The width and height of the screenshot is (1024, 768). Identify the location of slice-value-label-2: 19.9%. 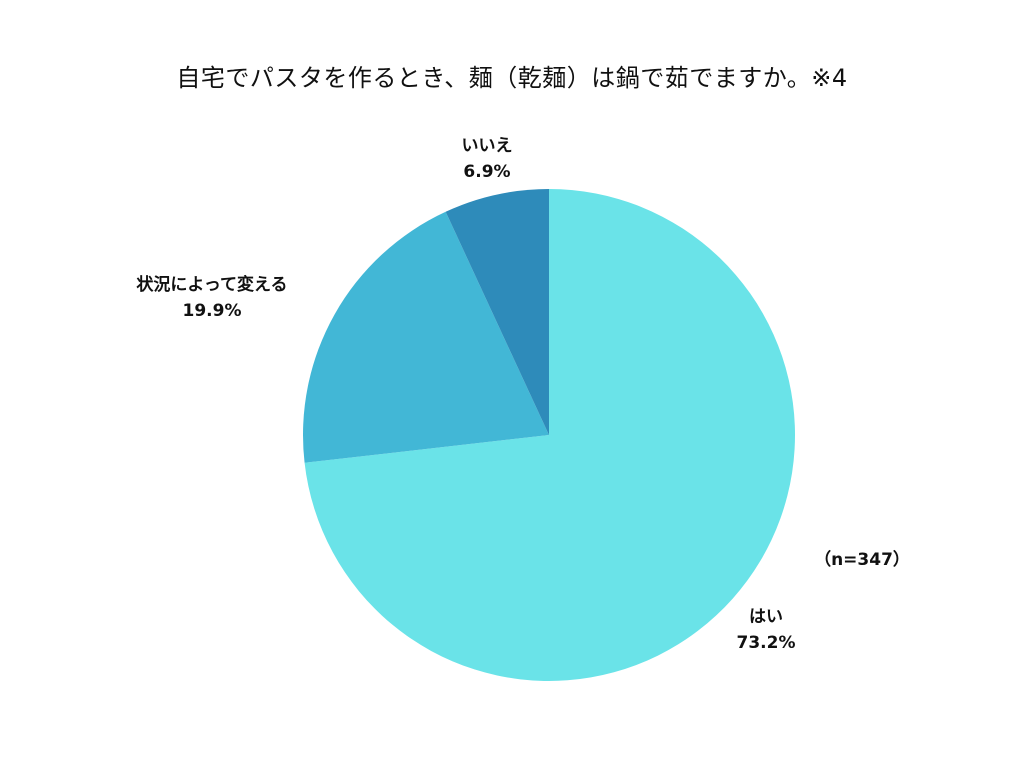
(212, 311).